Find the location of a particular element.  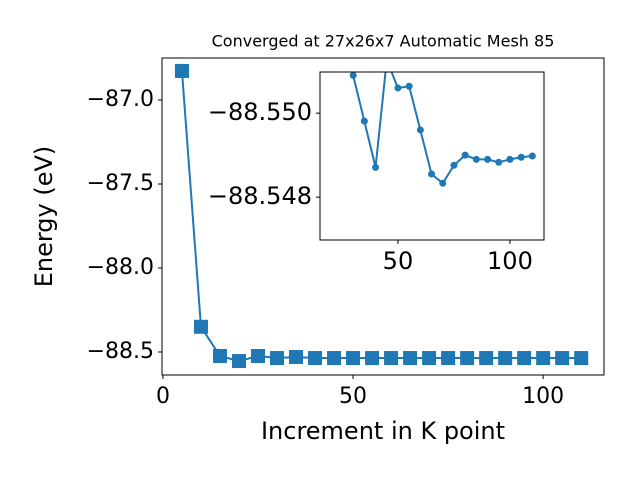

x-axis-label: Increment in K point is located at coordinates (383, 431).